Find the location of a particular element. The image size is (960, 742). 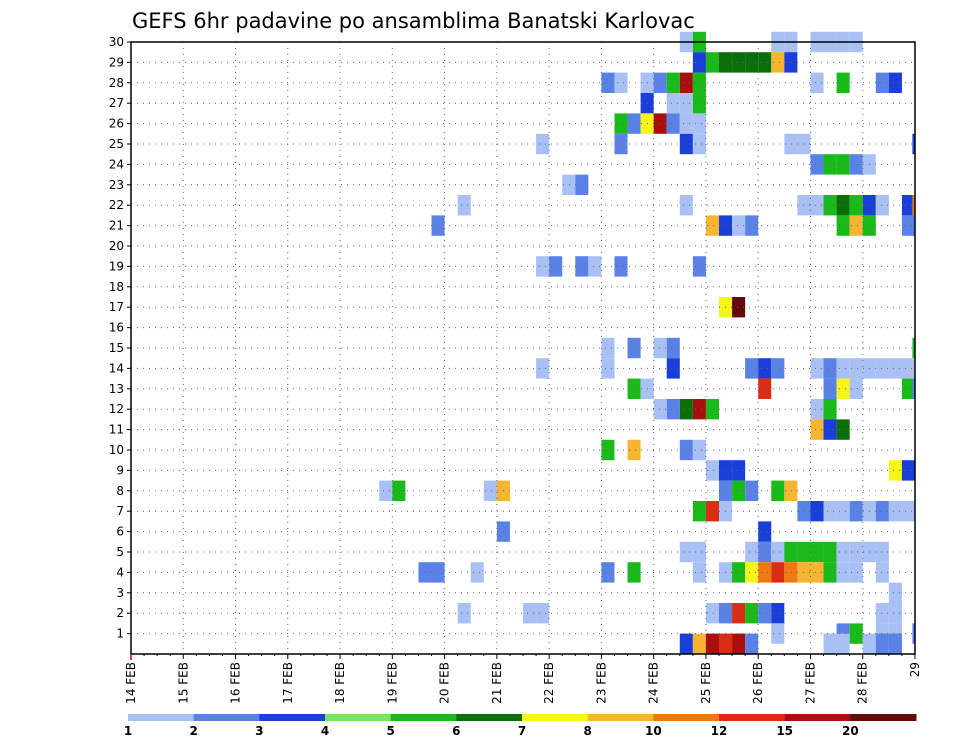

y-tick-label: 14 is located at coordinates (116, 368).